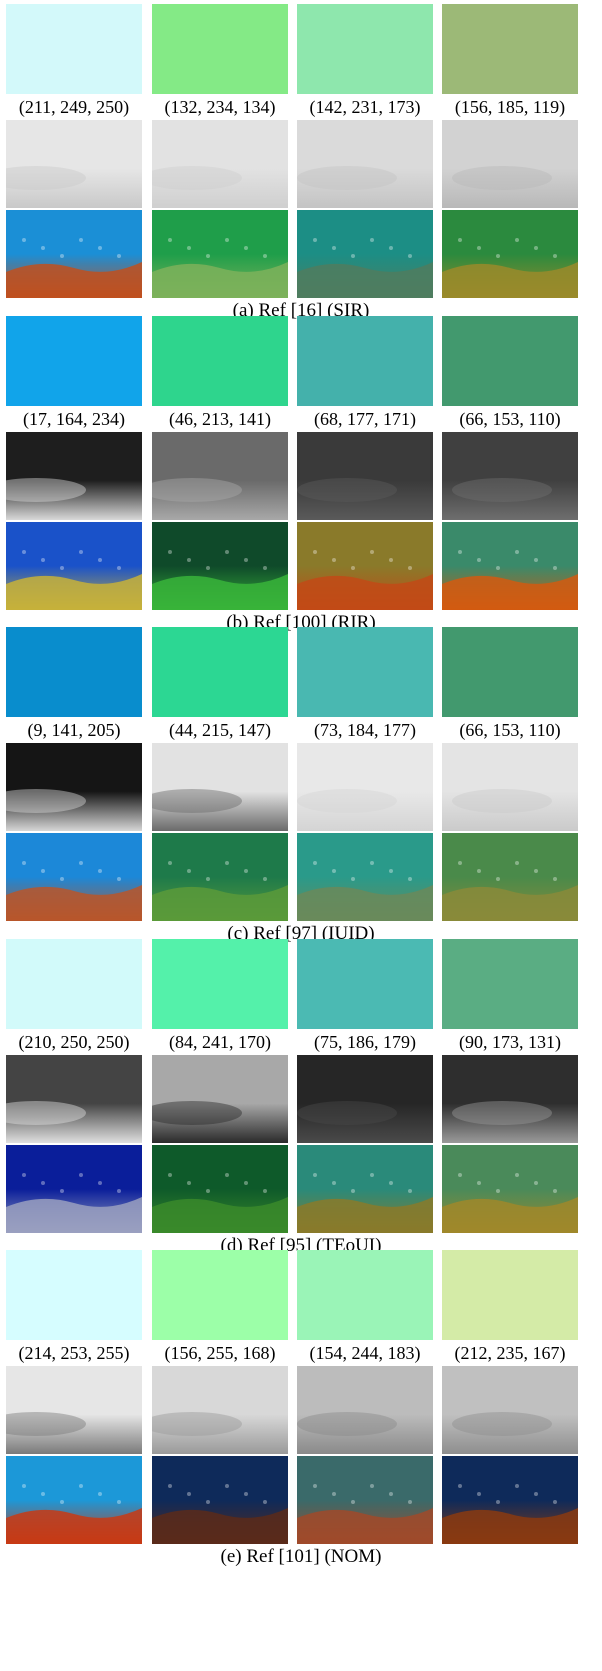 This screenshot has height=1671, width=602. What do you see at coordinates (74, 419) in the screenshot?
I see `rgb-label: (17, 164, 234)` at bounding box center [74, 419].